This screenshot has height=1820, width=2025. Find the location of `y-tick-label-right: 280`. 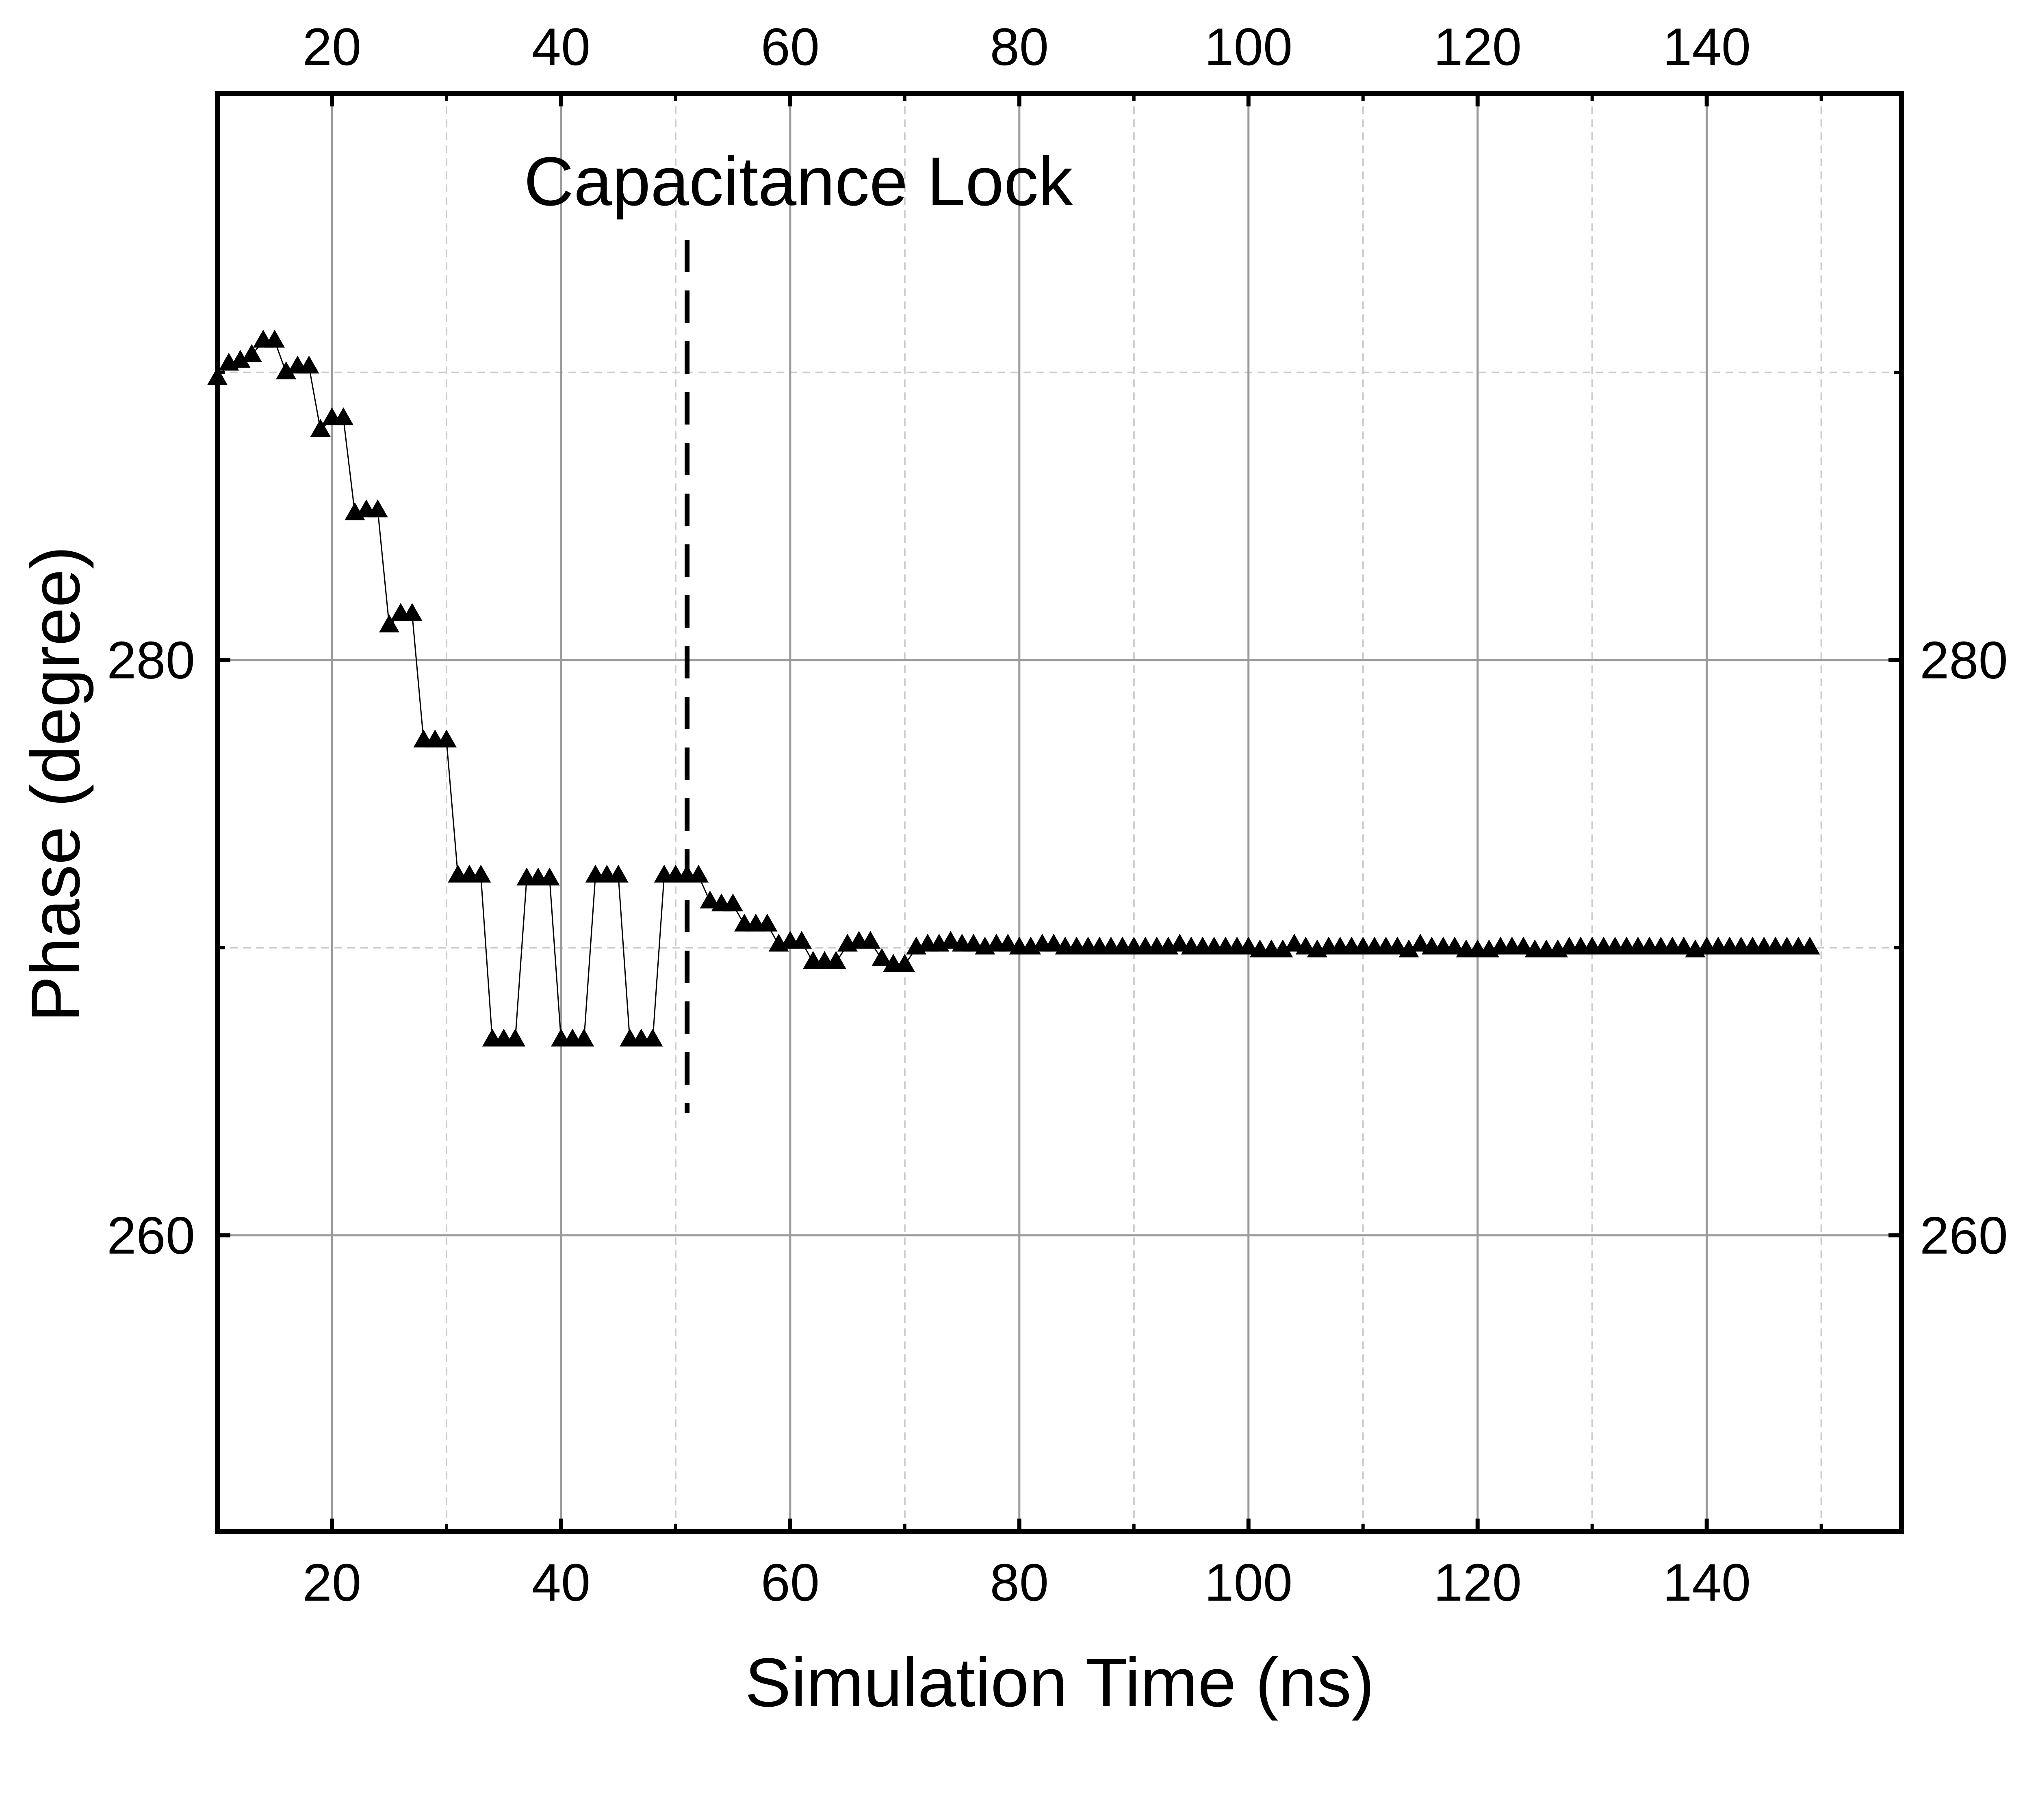

y-tick-label-right: 280 is located at coordinates (1964, 660).